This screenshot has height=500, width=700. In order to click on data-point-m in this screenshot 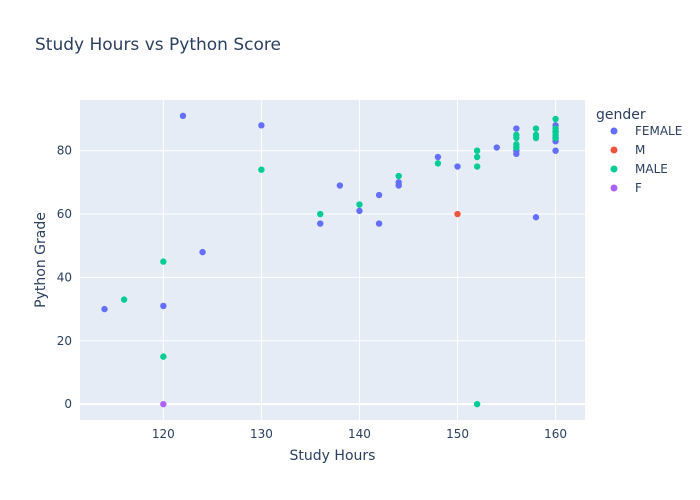, I will do `click(457, 214)`.